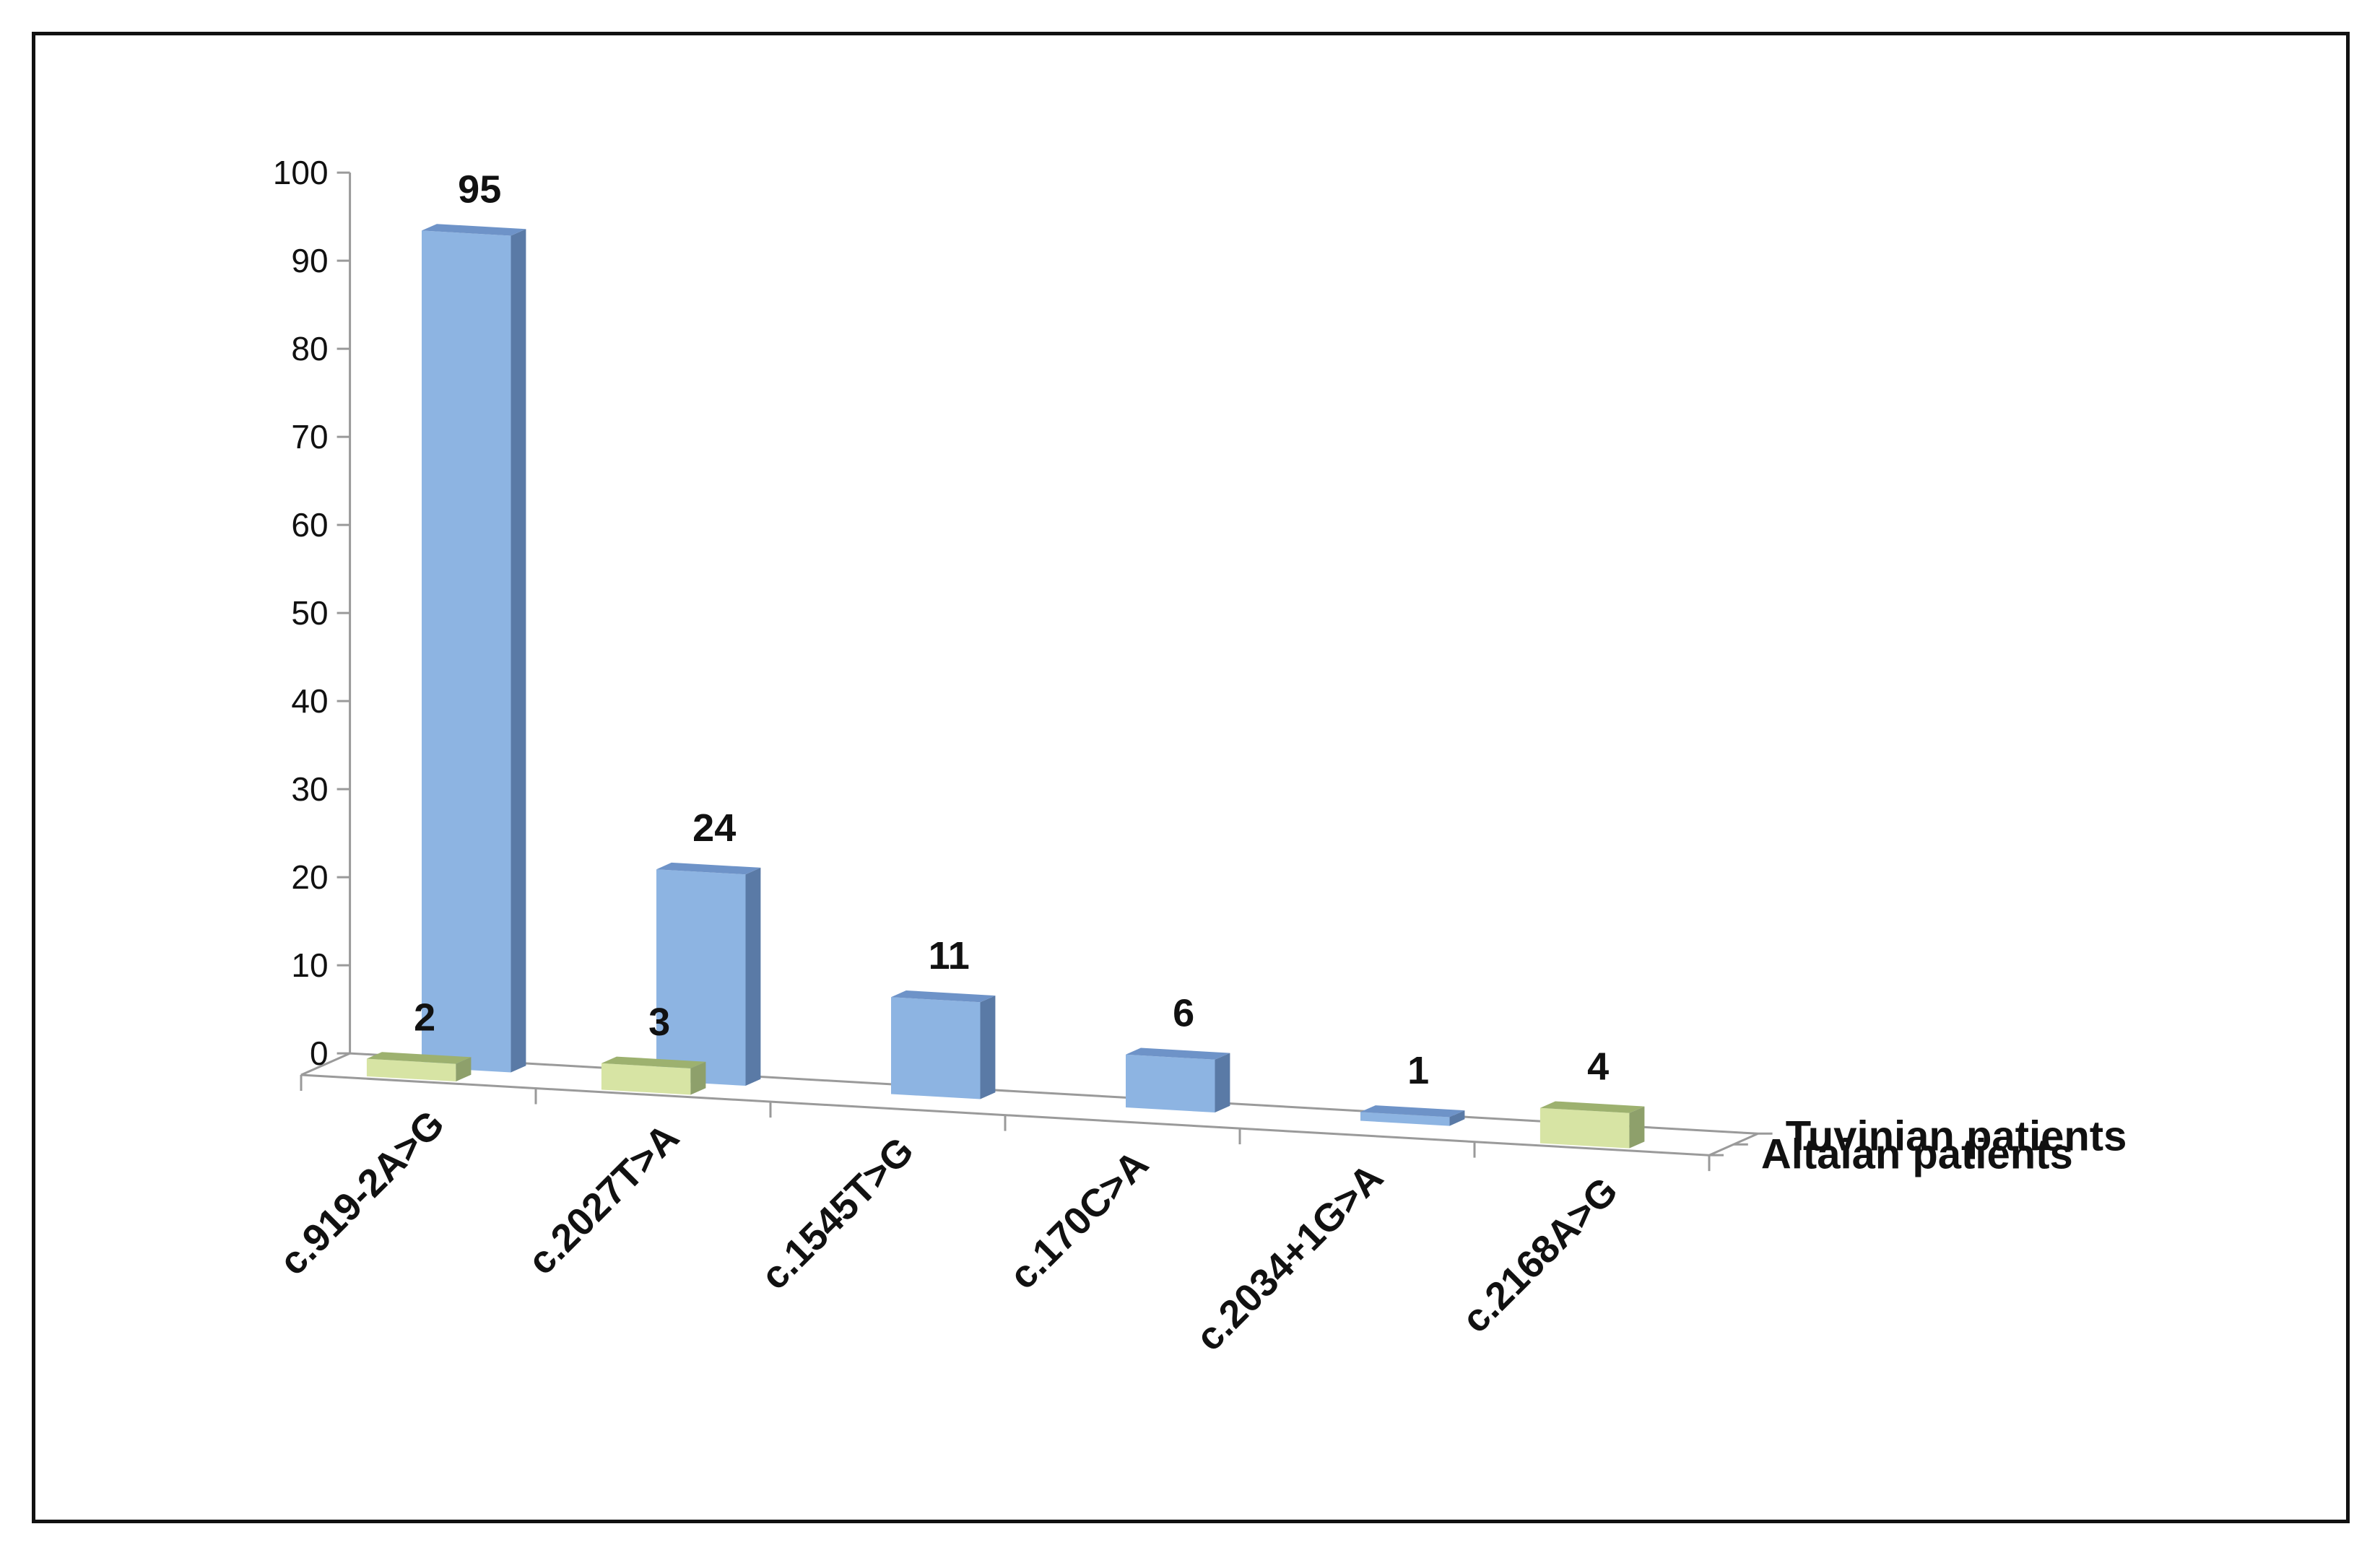  Describe the element at coordinates (424, 1017) in the screenshot. I see `data-label: 2` at that location.